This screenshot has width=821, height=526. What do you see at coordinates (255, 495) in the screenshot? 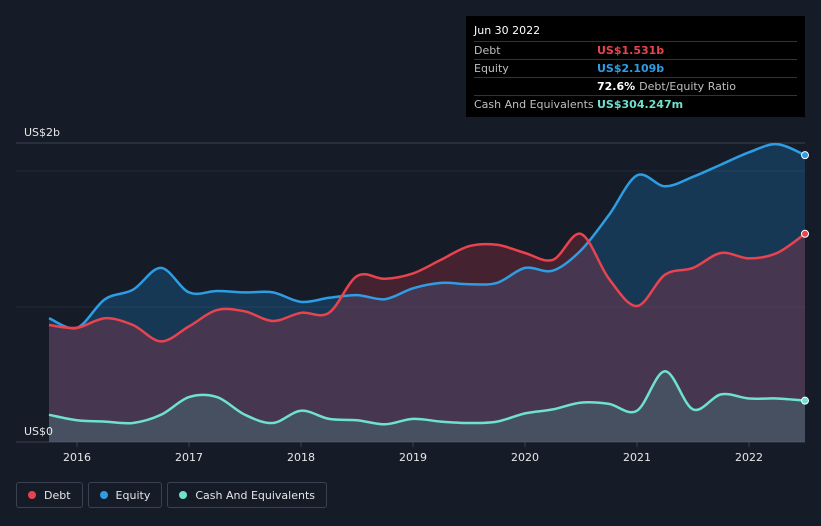
I see `legend-label-cash: Cash And Equivalents` at bounding box center [255, 495].